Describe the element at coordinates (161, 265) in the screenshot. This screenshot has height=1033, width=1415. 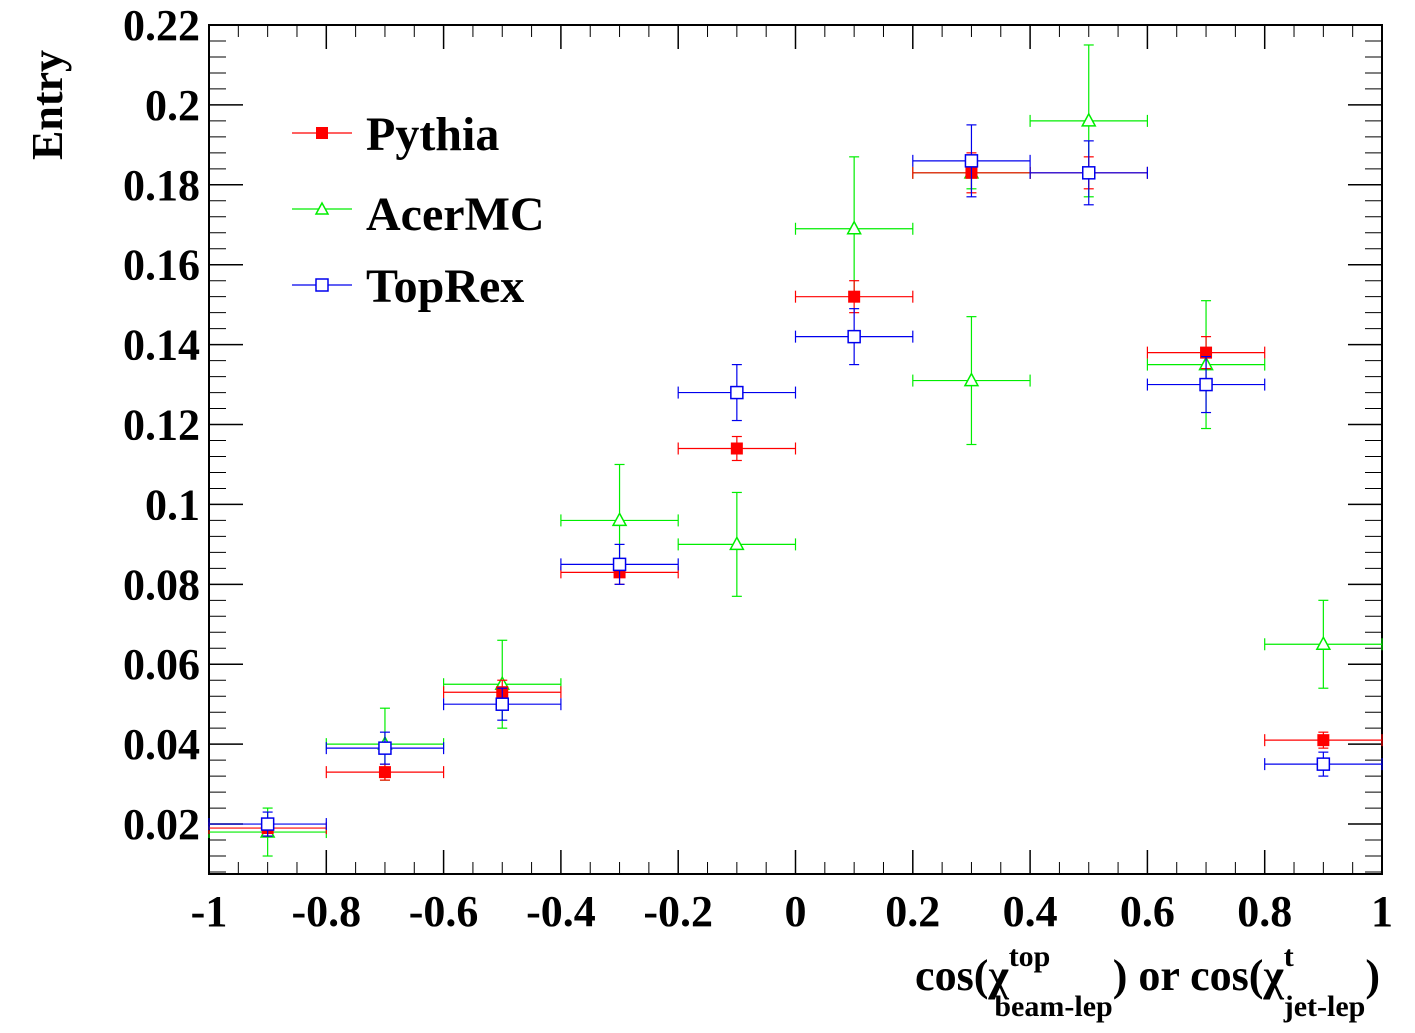
I see `y-tick-label: 0.16` at that location.